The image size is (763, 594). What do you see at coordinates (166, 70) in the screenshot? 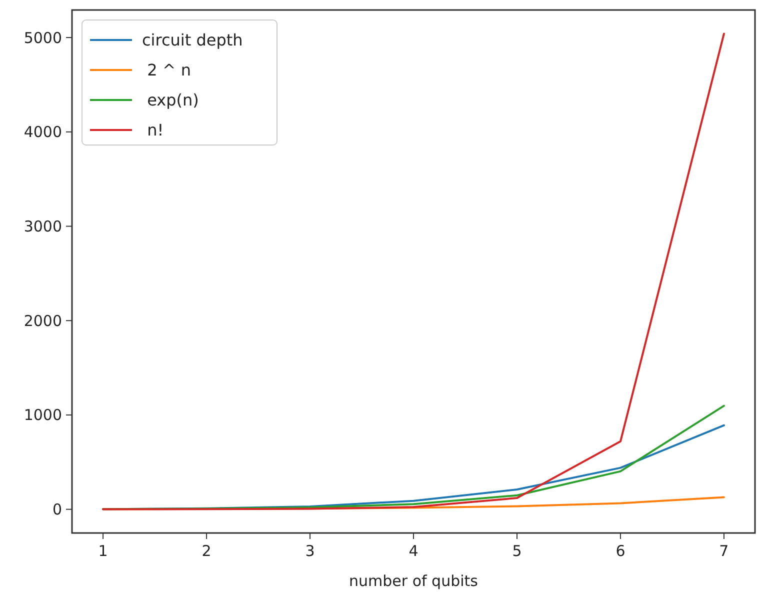
I see `legend-label: 2 ^ n` at bounding box center [166, 70].